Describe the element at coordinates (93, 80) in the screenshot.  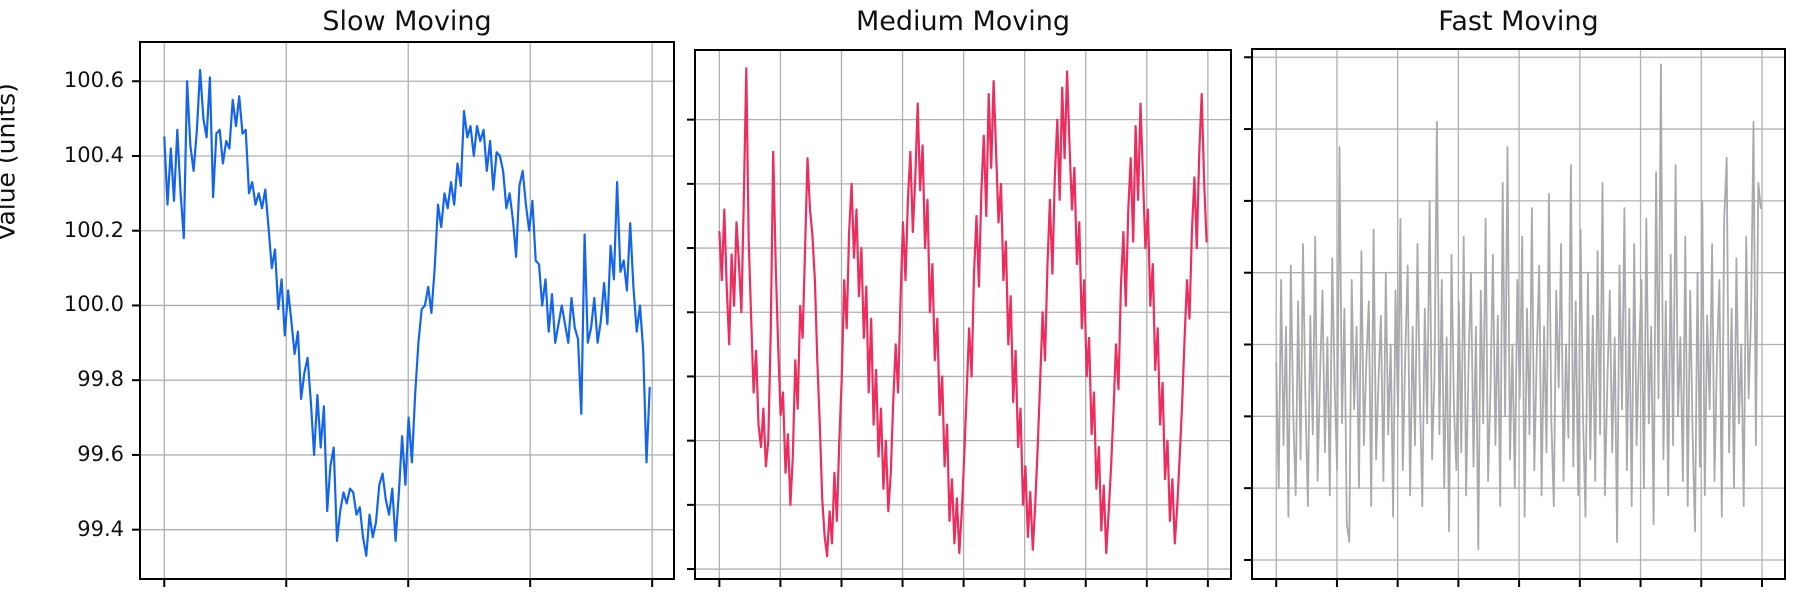
I see `y-tick-label: 100.6` at that location.